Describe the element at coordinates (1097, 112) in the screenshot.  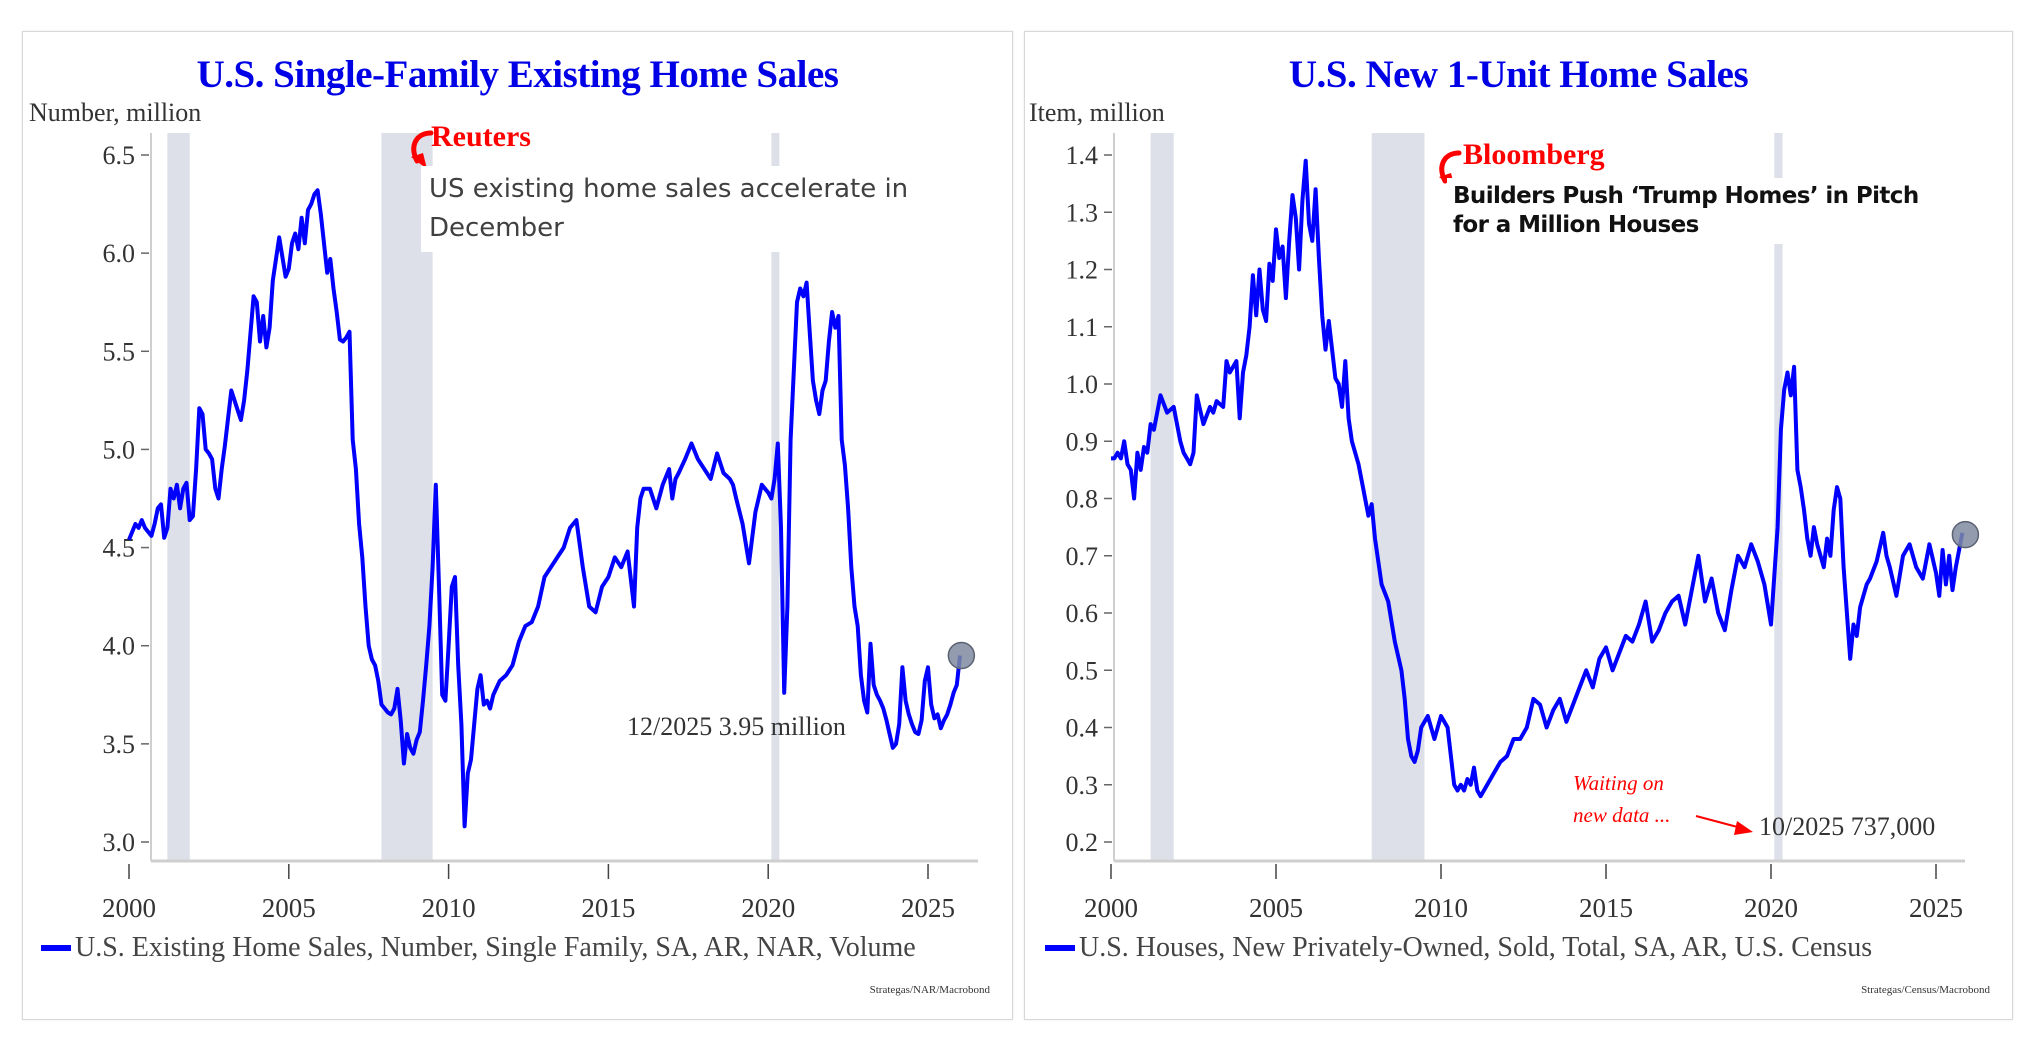
I see `y-axis-unit-label: Item, million` at that location.